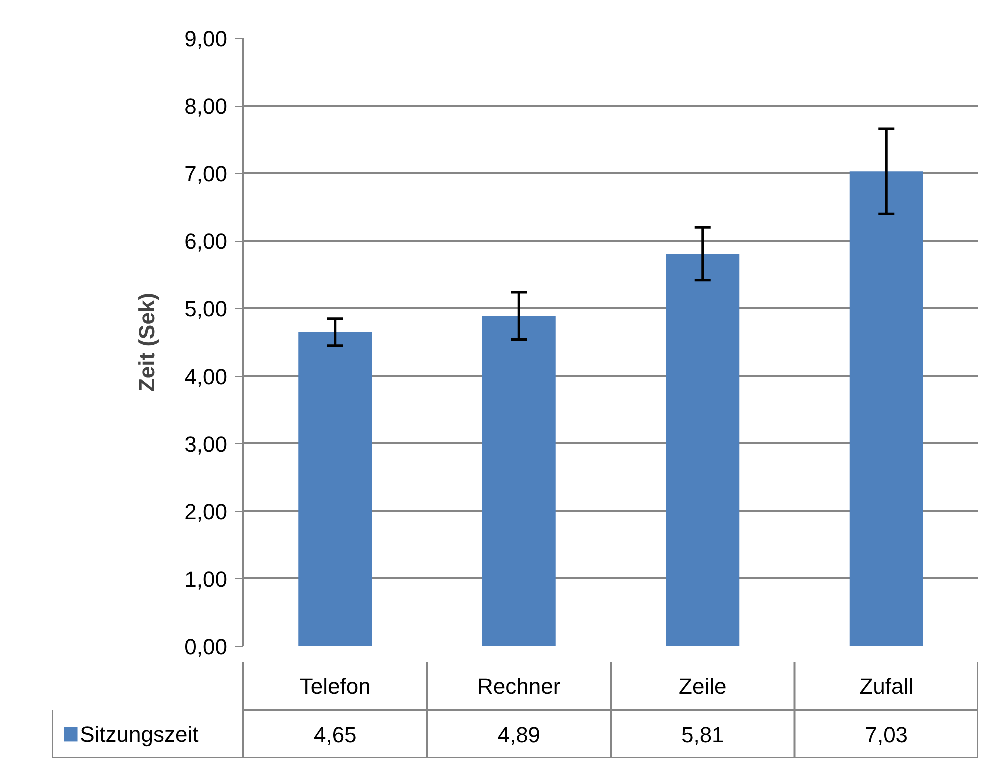 This screenshot has width=994, height=758. I want to click on y-tick-label: 4,00, so click(206, 377).